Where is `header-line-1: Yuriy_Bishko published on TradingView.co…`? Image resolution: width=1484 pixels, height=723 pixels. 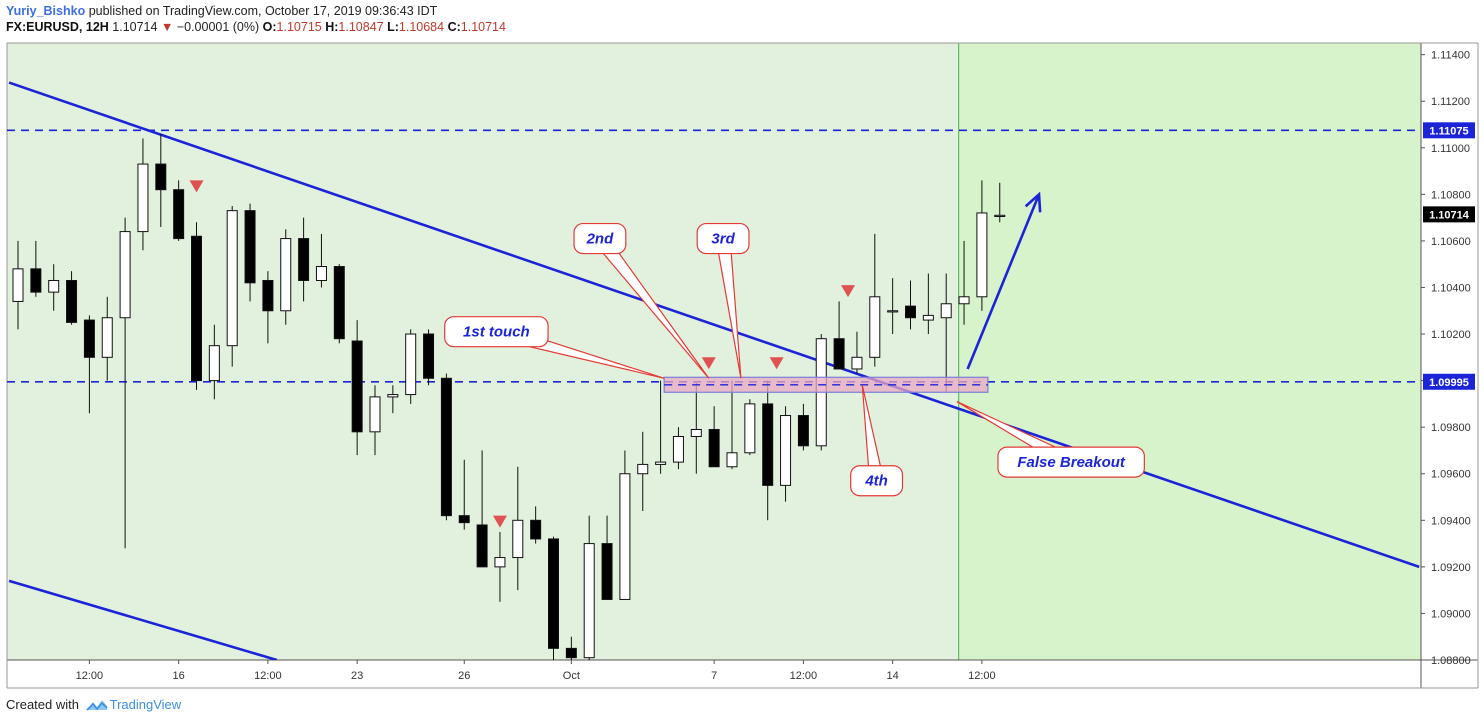
header-line-1: Yuriy_Bishko published on TradingView.co… is located at coordinates (256, 11).